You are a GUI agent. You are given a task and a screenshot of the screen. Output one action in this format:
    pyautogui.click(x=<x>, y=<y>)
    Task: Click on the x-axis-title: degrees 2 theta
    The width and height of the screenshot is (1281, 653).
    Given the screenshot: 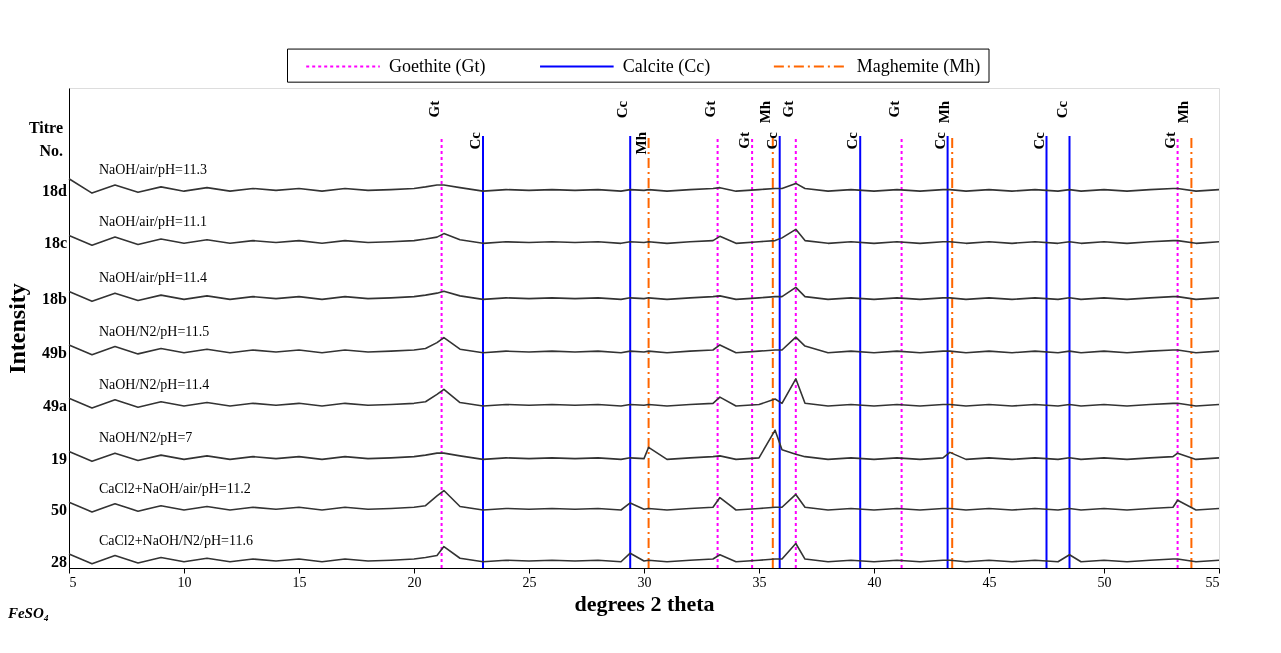 What is the action you would take?
    pyautogui.click(x=644, y=603)
    